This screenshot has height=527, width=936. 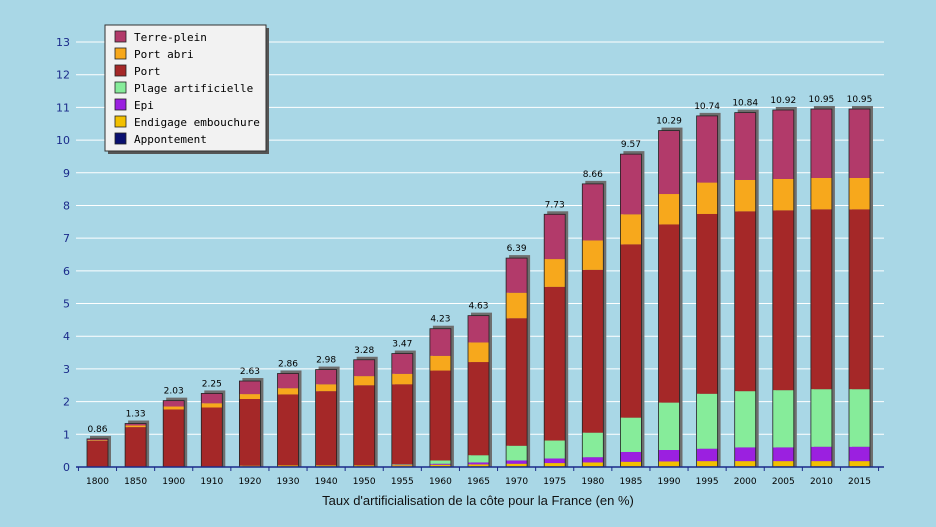 I want to click on bar-total-label: 4.23, so click(x=440, y=320).